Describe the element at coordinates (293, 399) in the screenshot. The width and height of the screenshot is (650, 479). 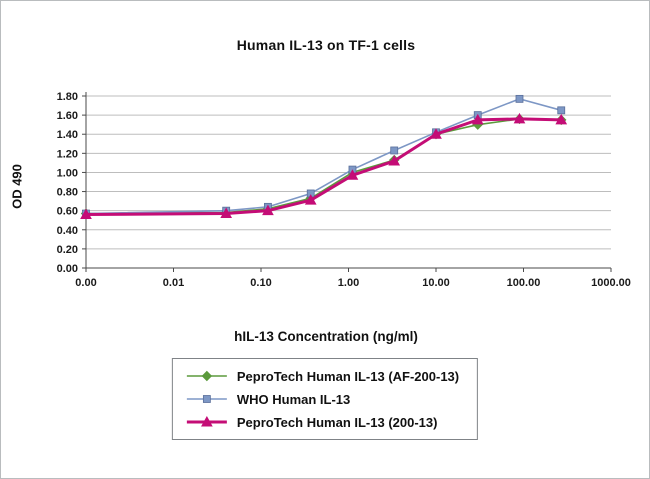
I see `legend-label: WHO Human IL-13` at that location.